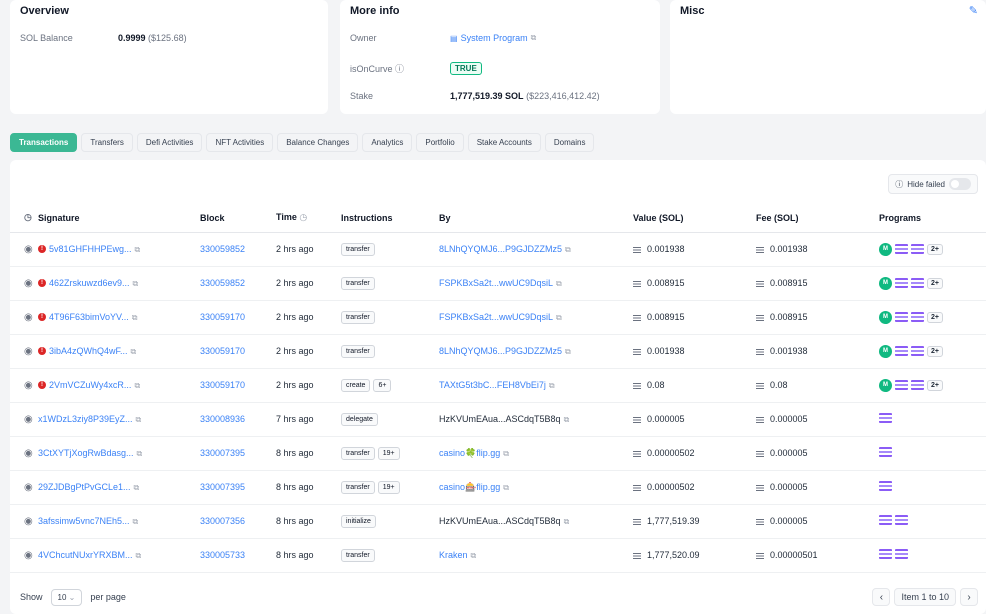 The height and width of the screenshot is (614, 986). What do you see at coordinates (470, 486) in the screenshot?
I see `by-address: casino🎰flip.gg` at bounding box center [470, 486].